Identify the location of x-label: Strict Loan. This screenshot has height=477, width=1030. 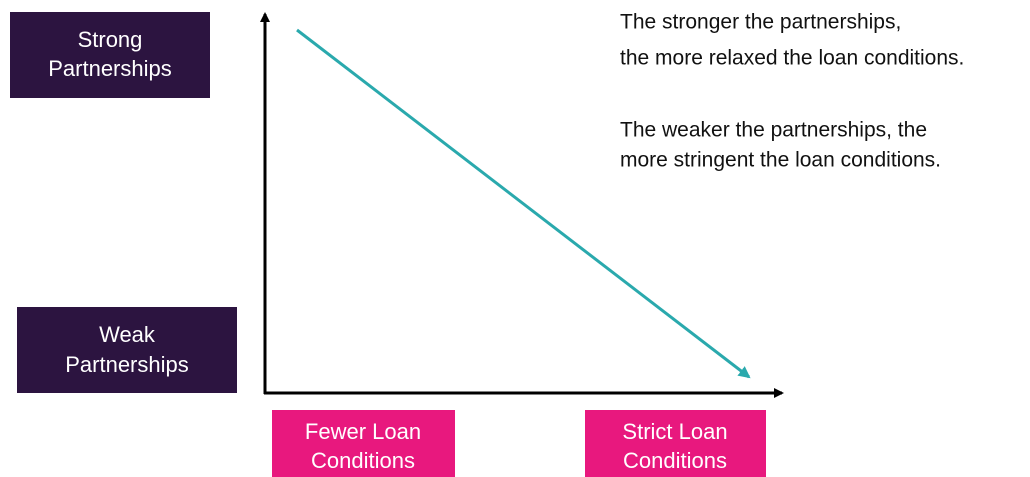
(674, 431).